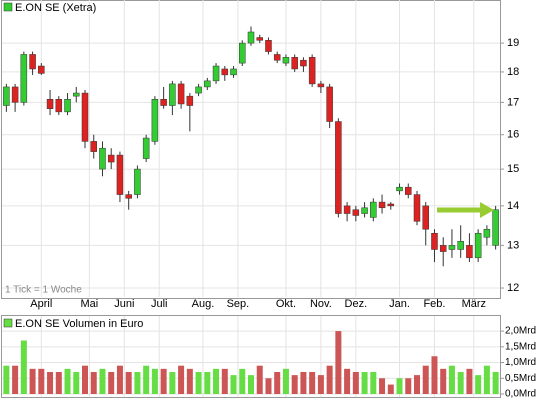 This screenshot has width=545, height=401. I want to click on volume-title: E.ON SE Volumen in Euro, so click(79, 324).